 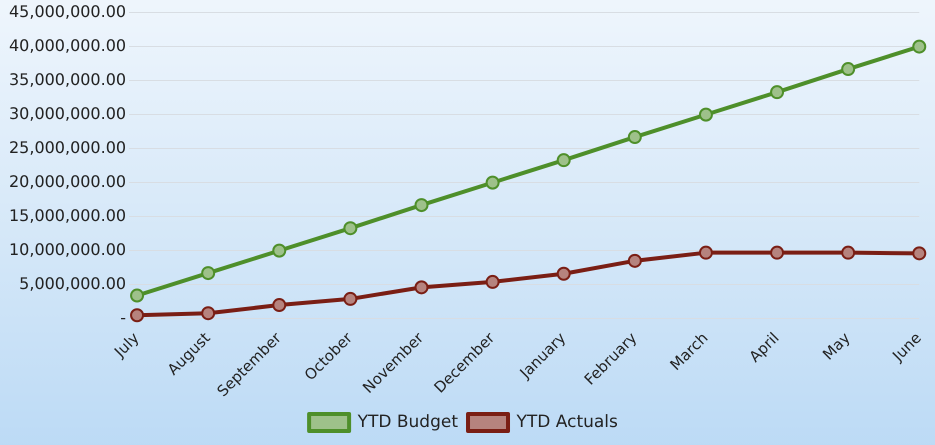 What do you see at coordinates (67, 147) in the screenshot?
I see `y-tick-label: 25,000,000.00` at bounding box center [67, 147].